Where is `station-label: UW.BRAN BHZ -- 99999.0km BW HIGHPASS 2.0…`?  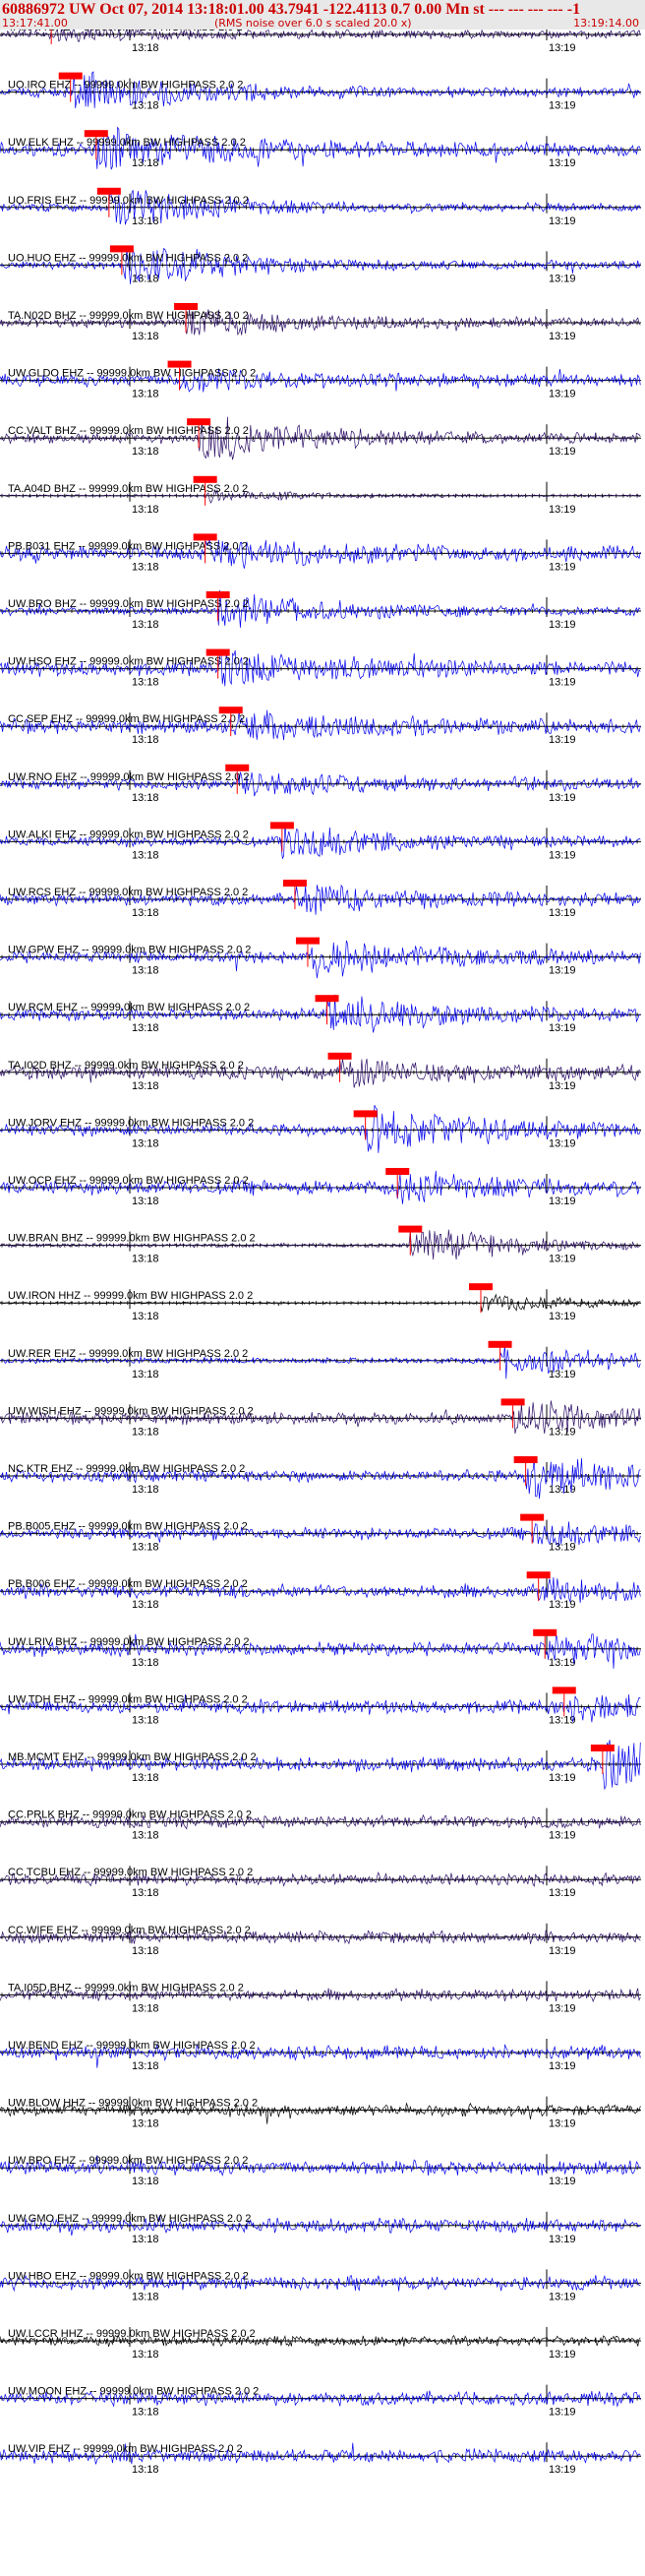
station-label: UW.BRAN BHZ -- 99999.0km BW HIGHPASS 2.0… is located at coordinates (132, 1239).